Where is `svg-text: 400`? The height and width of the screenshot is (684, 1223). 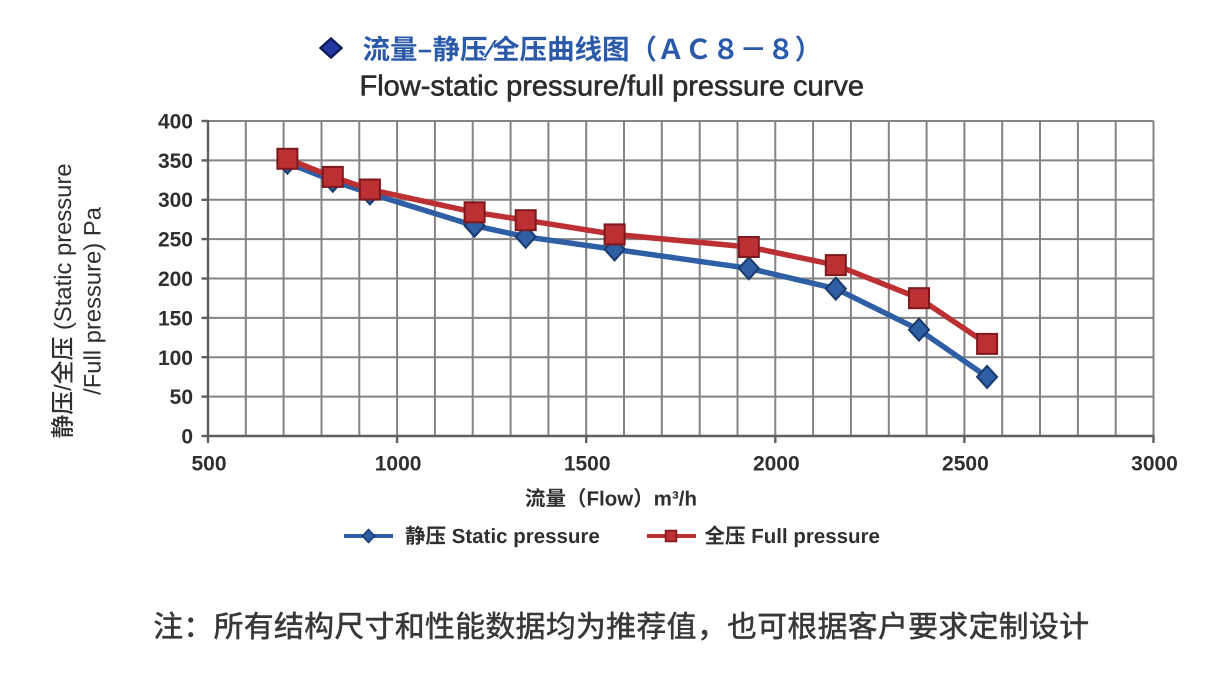 svg-text: 400 is located at coordinates (175, 122).